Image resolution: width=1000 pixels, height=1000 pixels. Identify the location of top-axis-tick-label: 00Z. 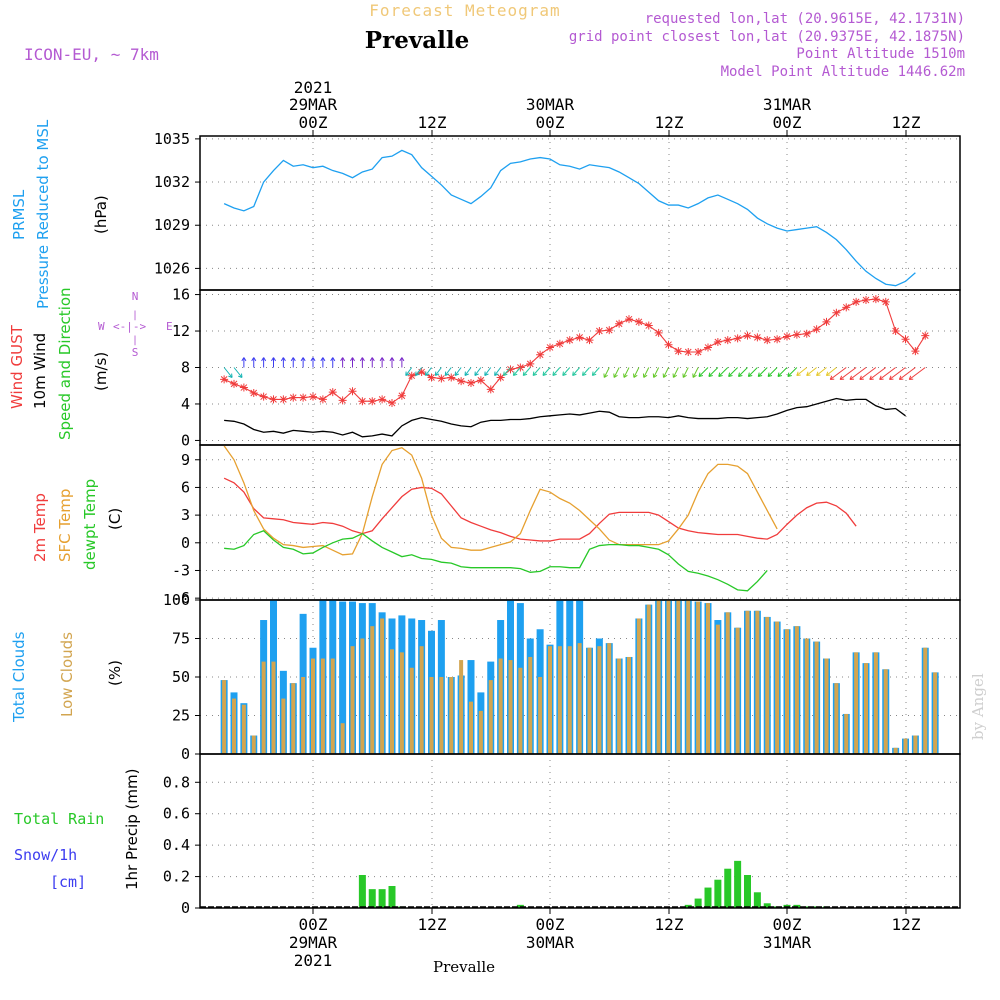
(313, 122).